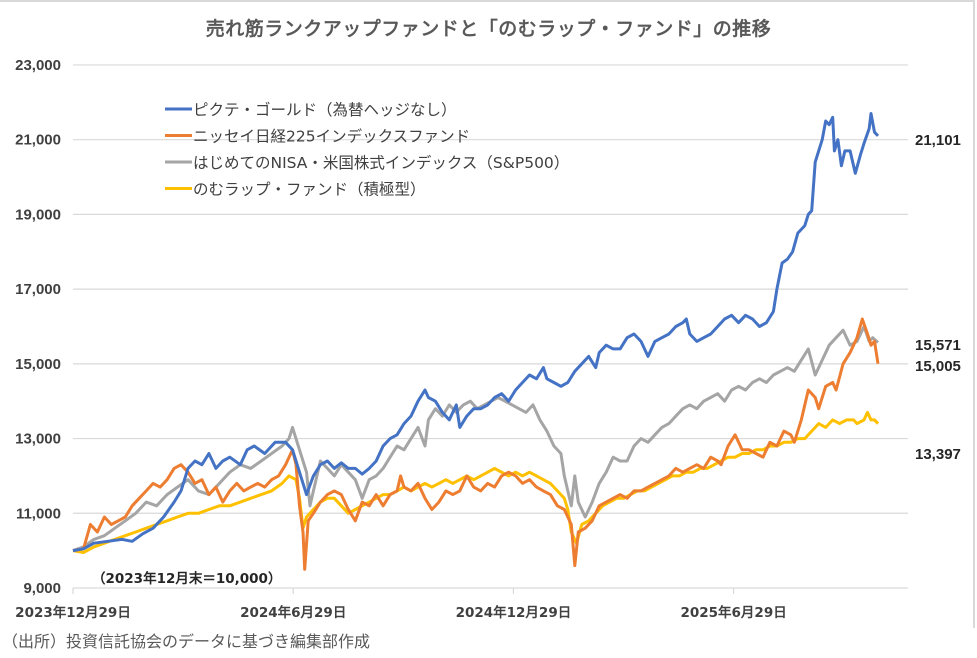  What do you see at coordinates (488, 29) in the screenshot?
I see `chart-title: 売れ筋ランクアップファンドと「のむラップ・ファンド」の推移` at bounding box center [488, 29].